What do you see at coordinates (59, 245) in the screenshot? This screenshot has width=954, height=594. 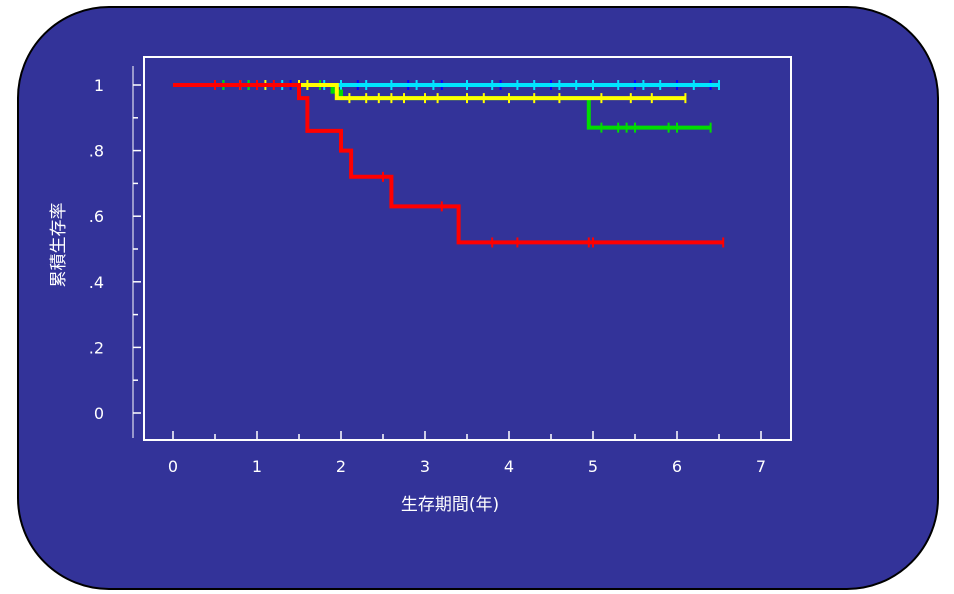 I see `y-axis-title: 累積生存率` at bounding box center [59, 245].